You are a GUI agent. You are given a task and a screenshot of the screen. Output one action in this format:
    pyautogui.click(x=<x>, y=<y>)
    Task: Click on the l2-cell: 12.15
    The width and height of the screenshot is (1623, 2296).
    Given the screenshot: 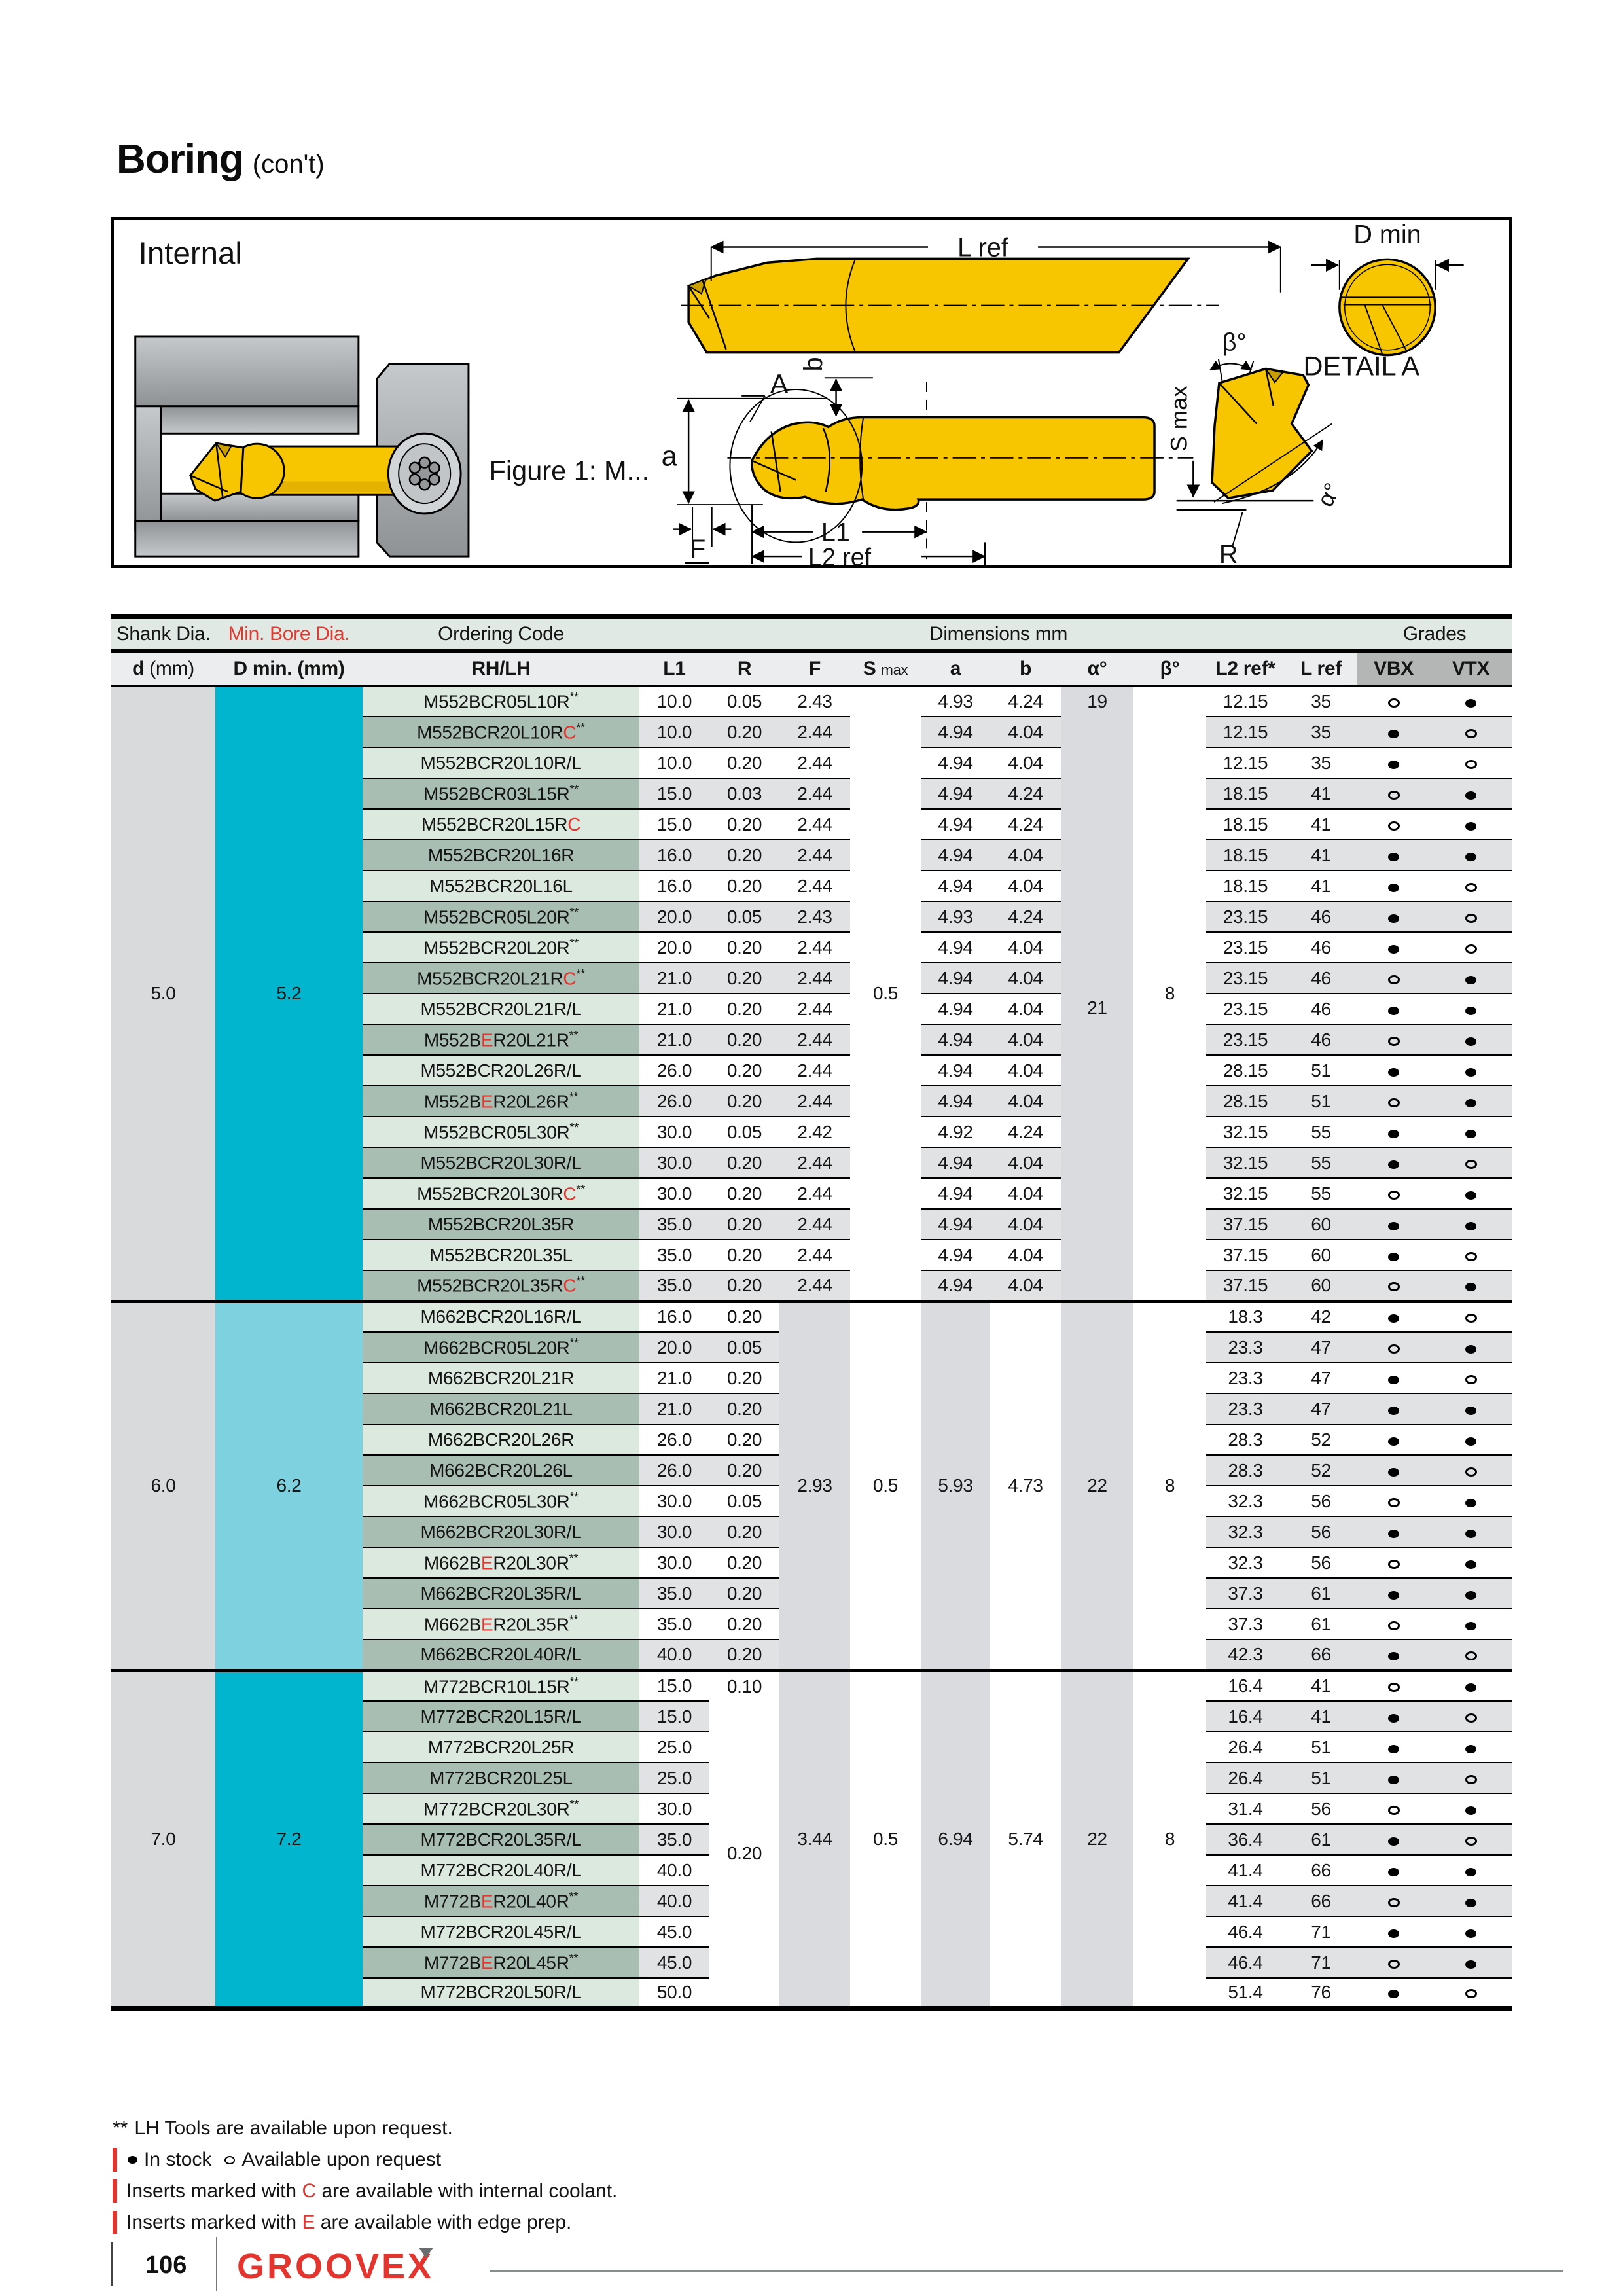 What is the action you would take?
    pyautogui.click(x=1245, y=763)
    